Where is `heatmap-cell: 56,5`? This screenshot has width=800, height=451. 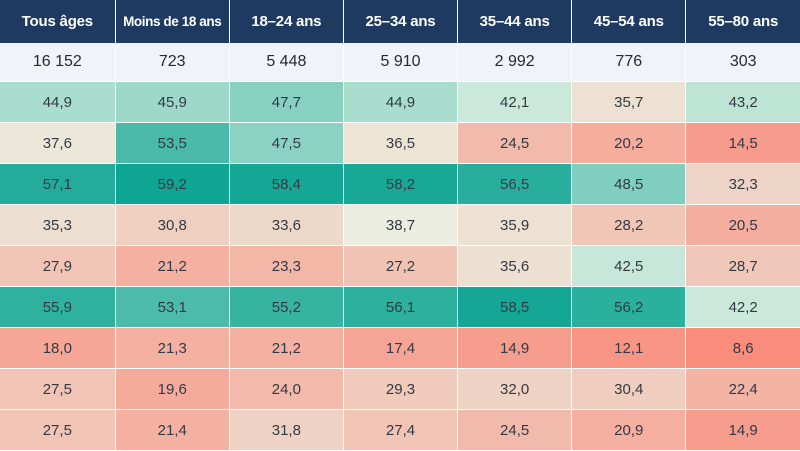
heatmap-cell: 56,5 is located at coordinates (515, 184).